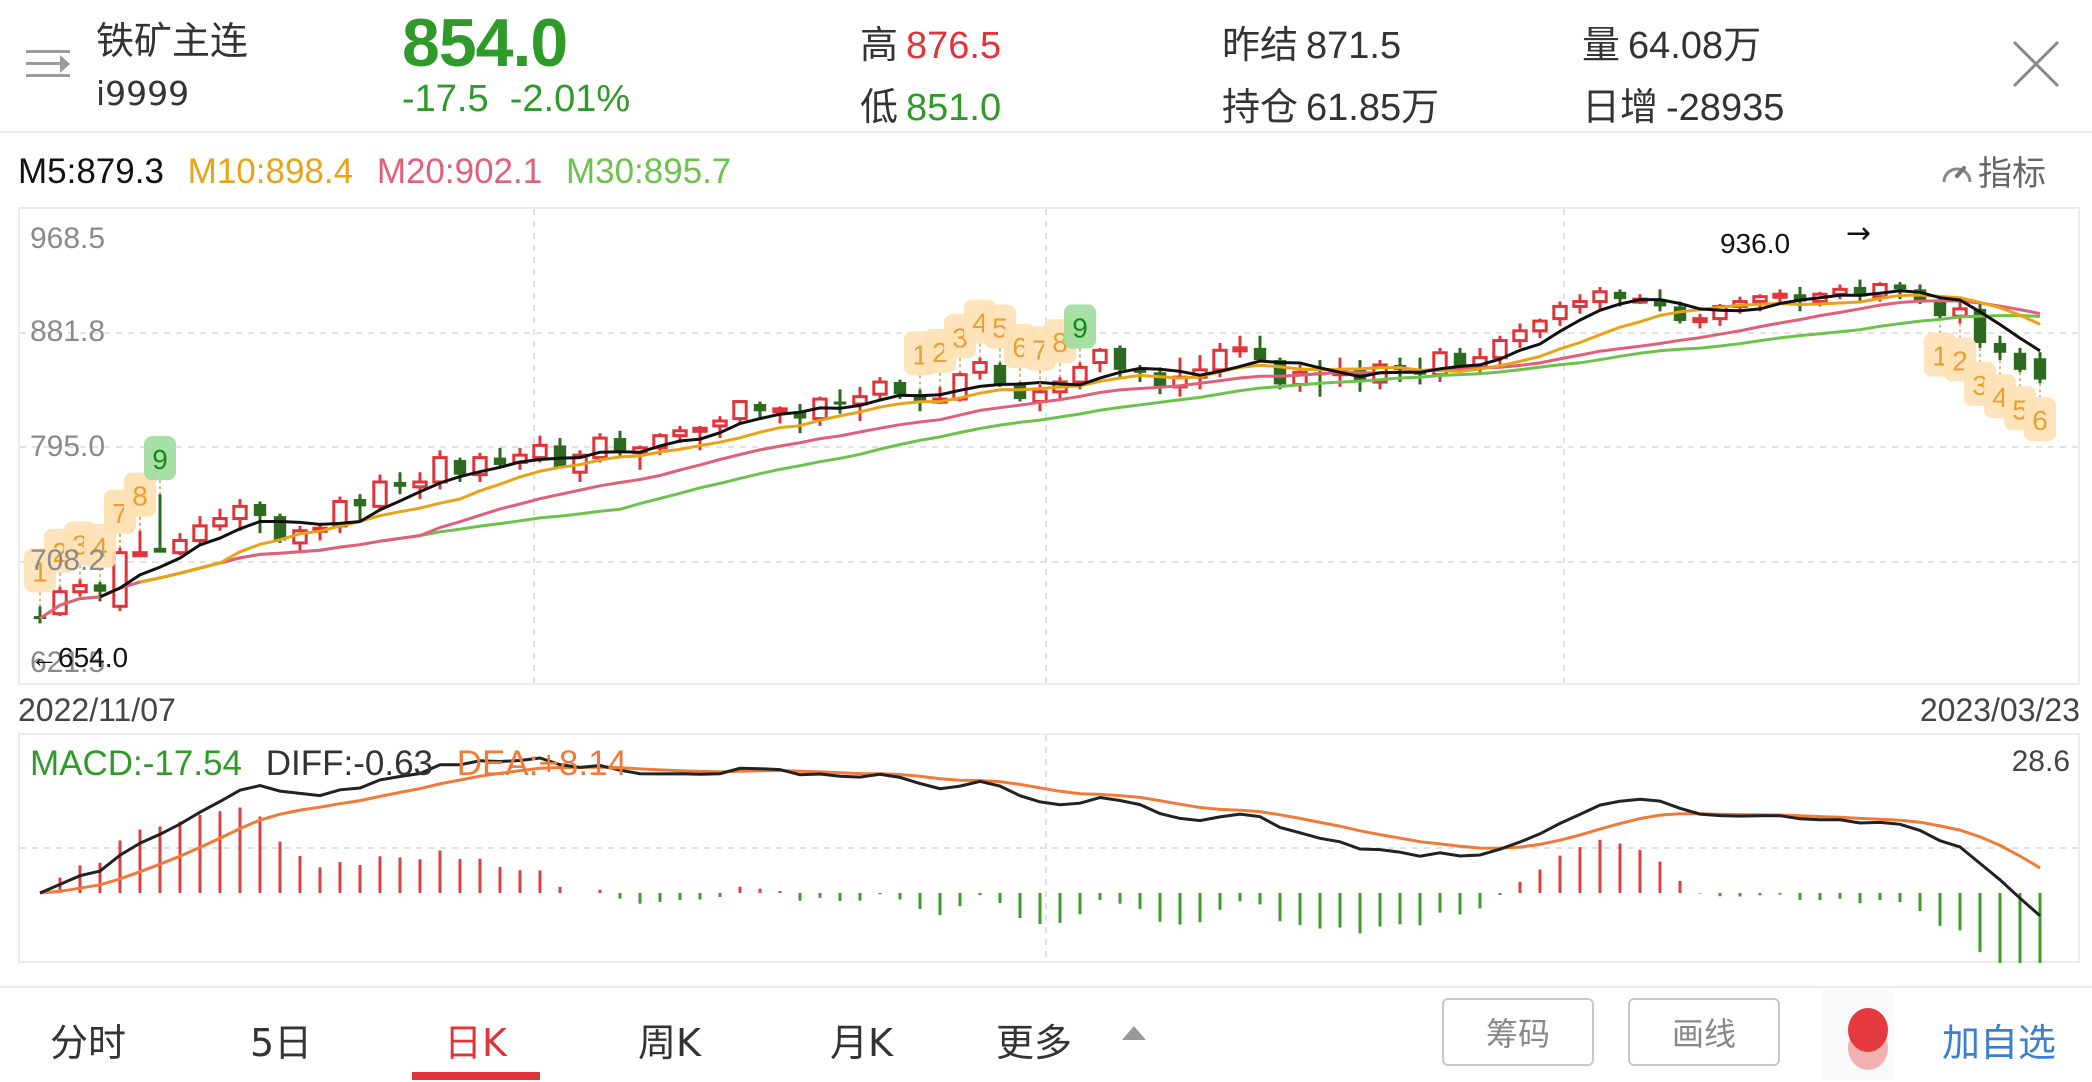 This screenshot has width=2092, height=1082. I want to click on price-change: -17.5 -2.01%, so click(516, 99).